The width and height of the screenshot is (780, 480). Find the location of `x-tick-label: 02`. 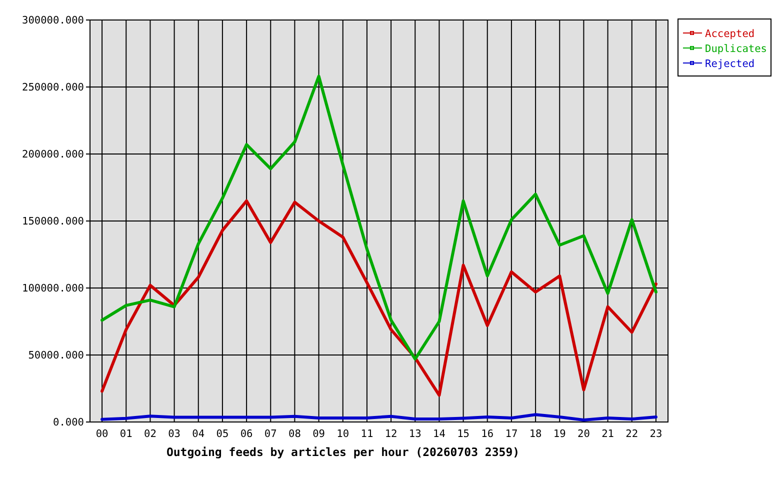

x-tick-label: 02 is located at coordinates (150, 434).